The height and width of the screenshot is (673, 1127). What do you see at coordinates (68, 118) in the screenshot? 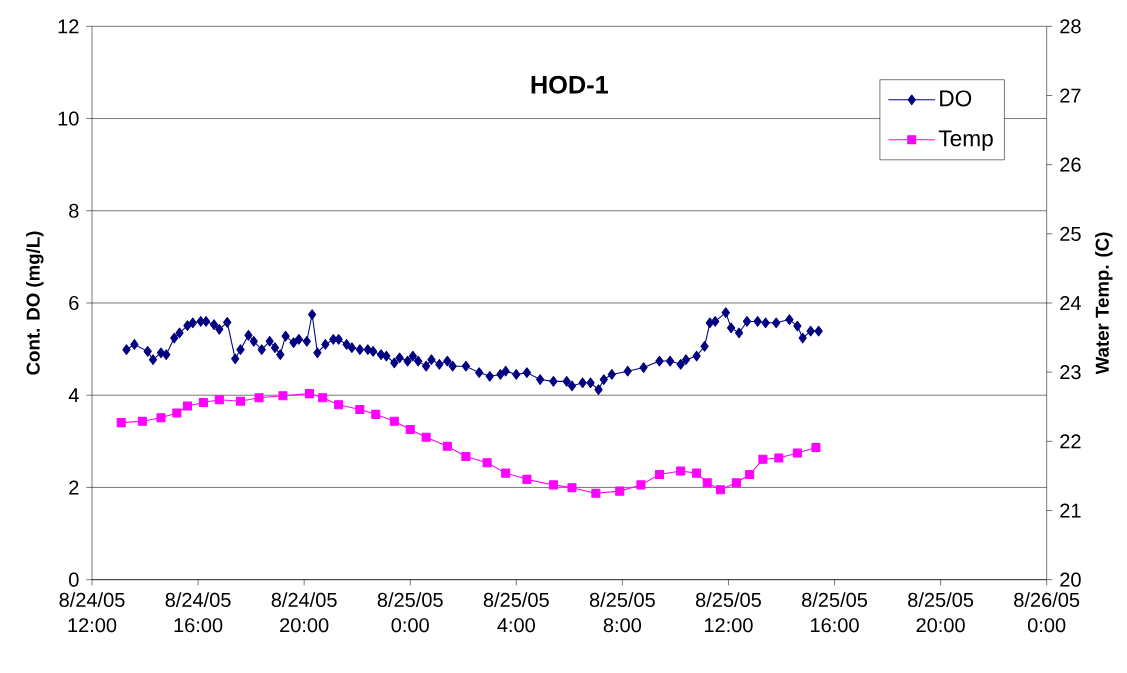
I see `y-tick-label: 10` at bounding box center [68, 118].